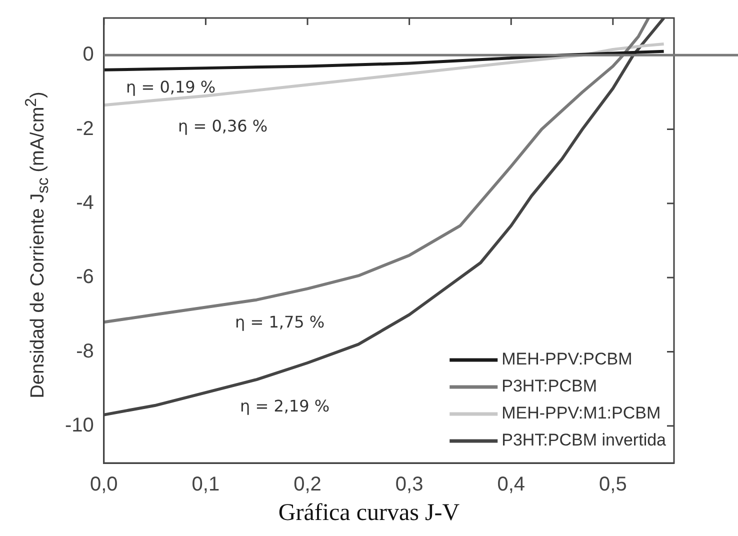 This screenshot has width=738, height=536. What do you see at coordinates (88, 55) in the screenshot?
I see `y-tick-label: 0` at bounding box center [88, 55].